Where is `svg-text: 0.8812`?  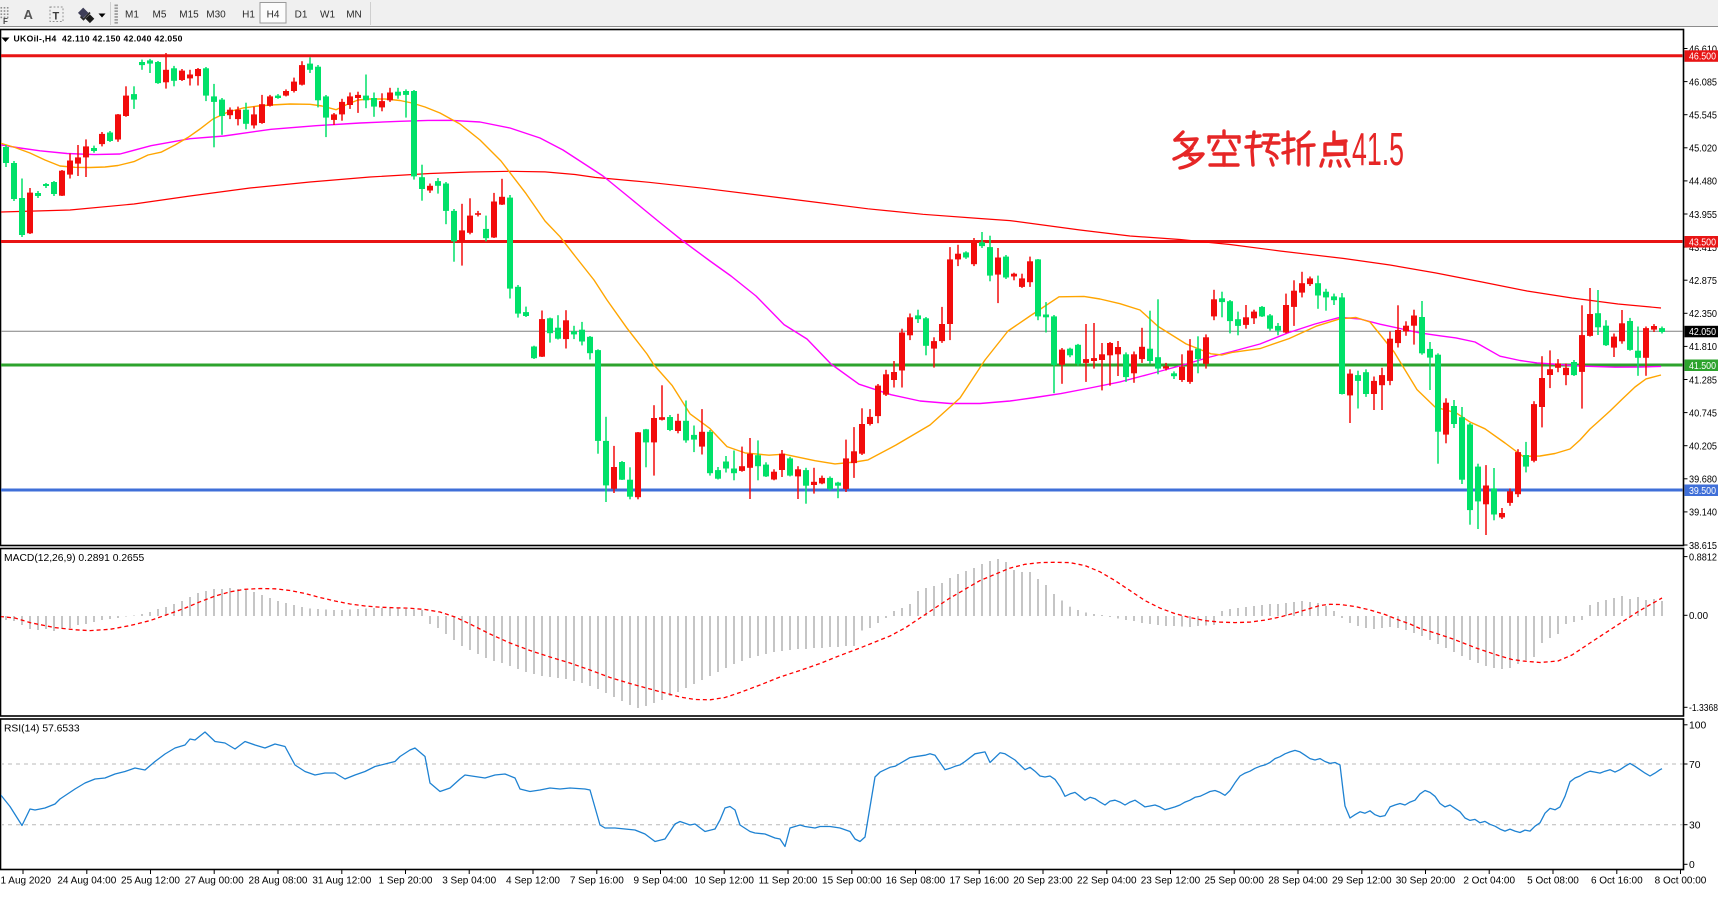 svg-text: 0.8812 is located at coordinates (1703, 557).